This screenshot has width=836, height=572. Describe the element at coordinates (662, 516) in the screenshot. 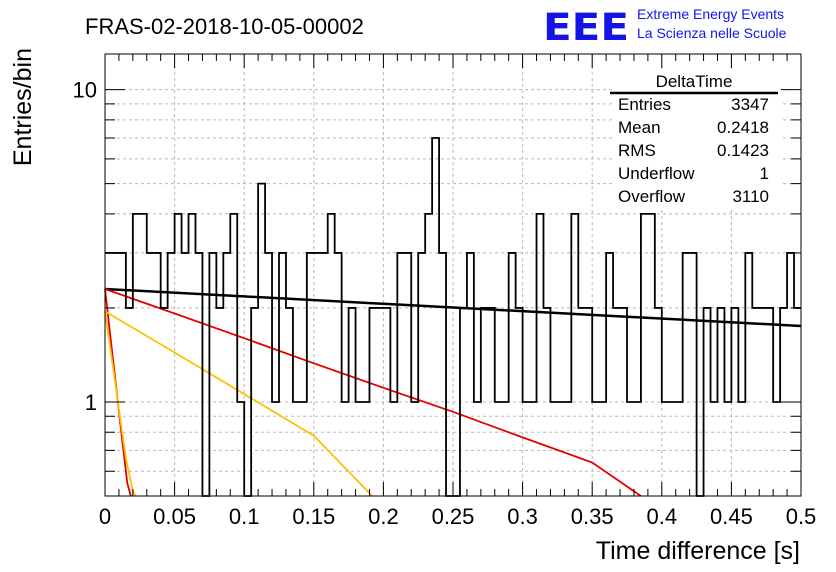

I see `x-tick-label: 0.4` at that location.